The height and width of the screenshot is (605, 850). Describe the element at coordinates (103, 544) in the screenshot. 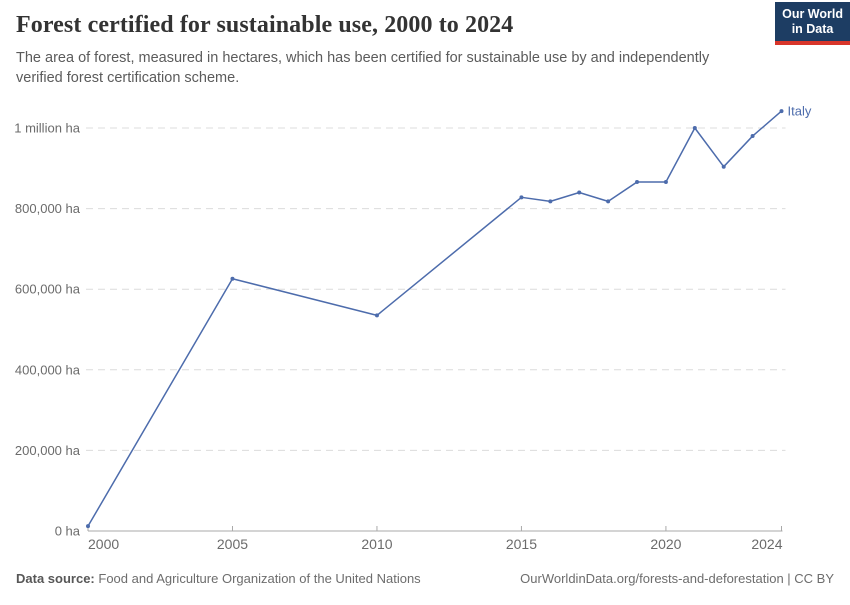

I see `x-axis-tick-label: 2000` at that location.